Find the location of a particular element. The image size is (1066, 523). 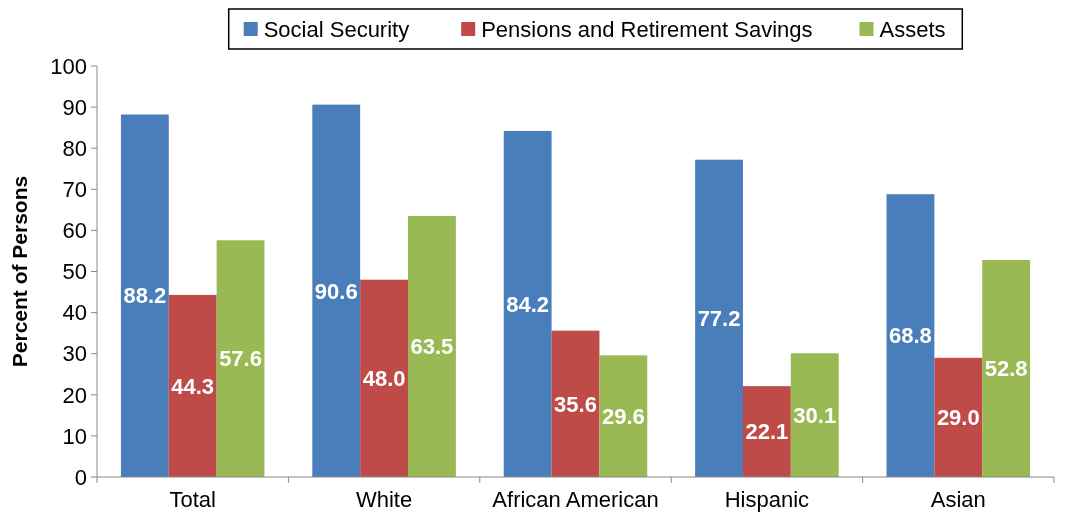

data-label: 88.2 is located at coordinates (145, 296).